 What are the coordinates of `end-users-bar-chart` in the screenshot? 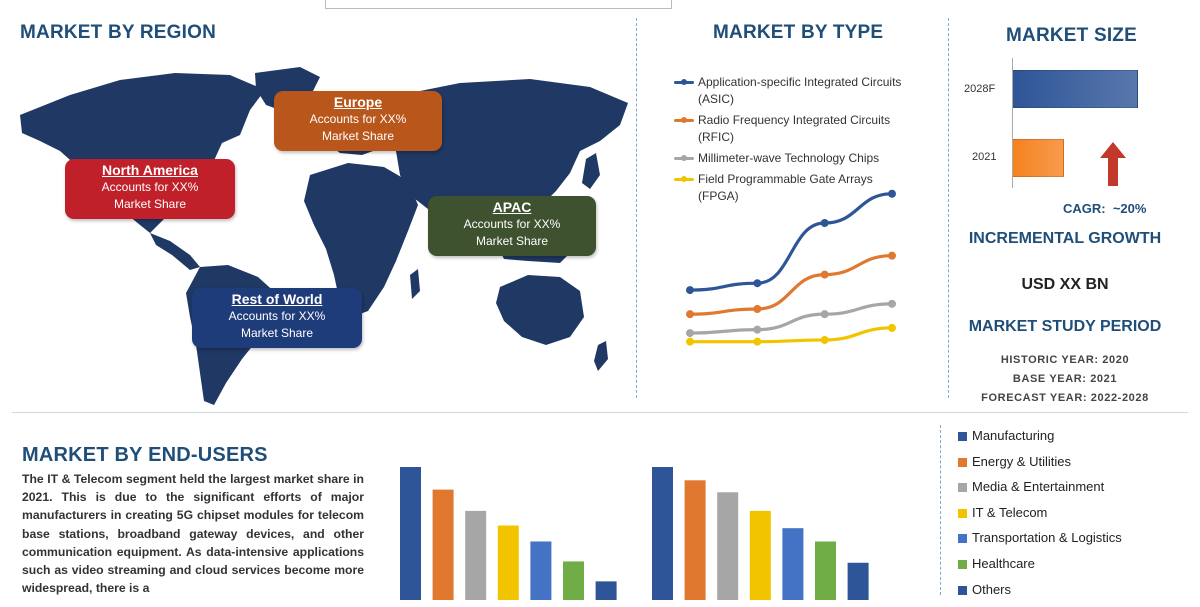 It's located at (634, 533).